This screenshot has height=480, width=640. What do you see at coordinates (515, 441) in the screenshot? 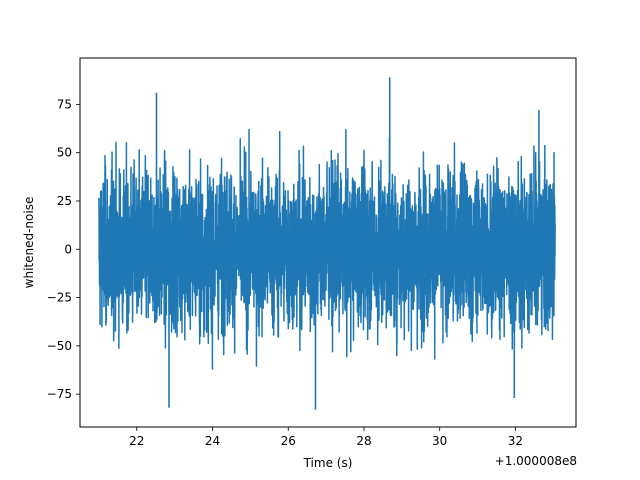
I see `x-tick-label: 32` at bounding box center [515, 441].